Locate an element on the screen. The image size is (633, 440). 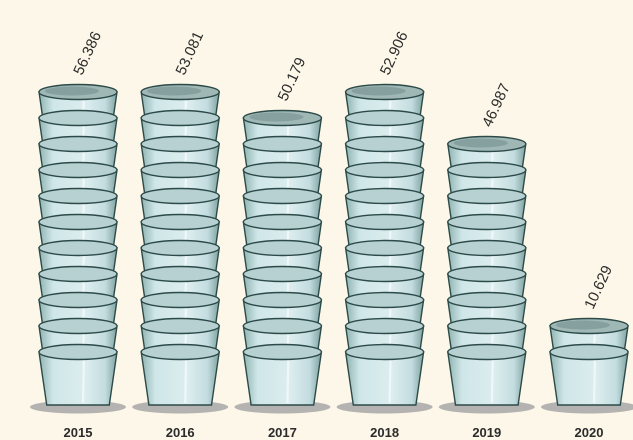
x-tick-label-2016: 2016 is located at coordinates (180, 432).